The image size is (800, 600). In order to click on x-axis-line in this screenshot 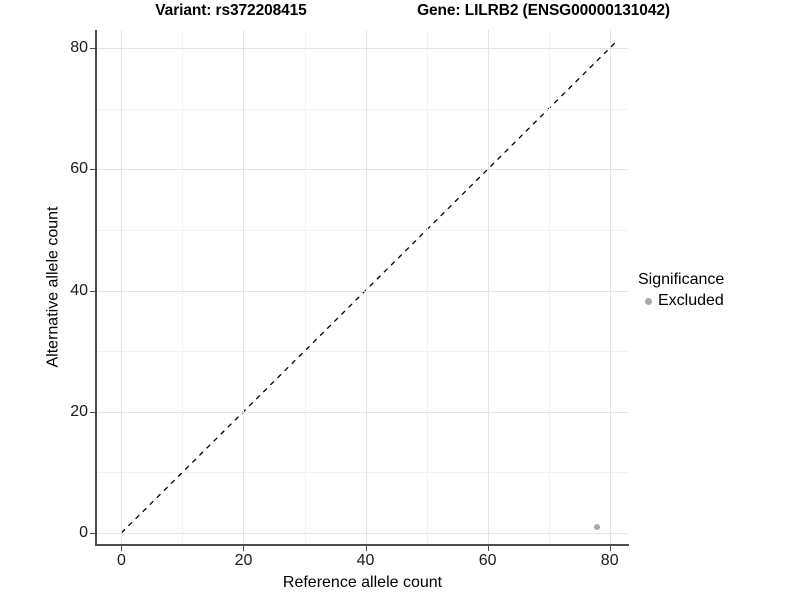, I will do `click(362, 545)`.